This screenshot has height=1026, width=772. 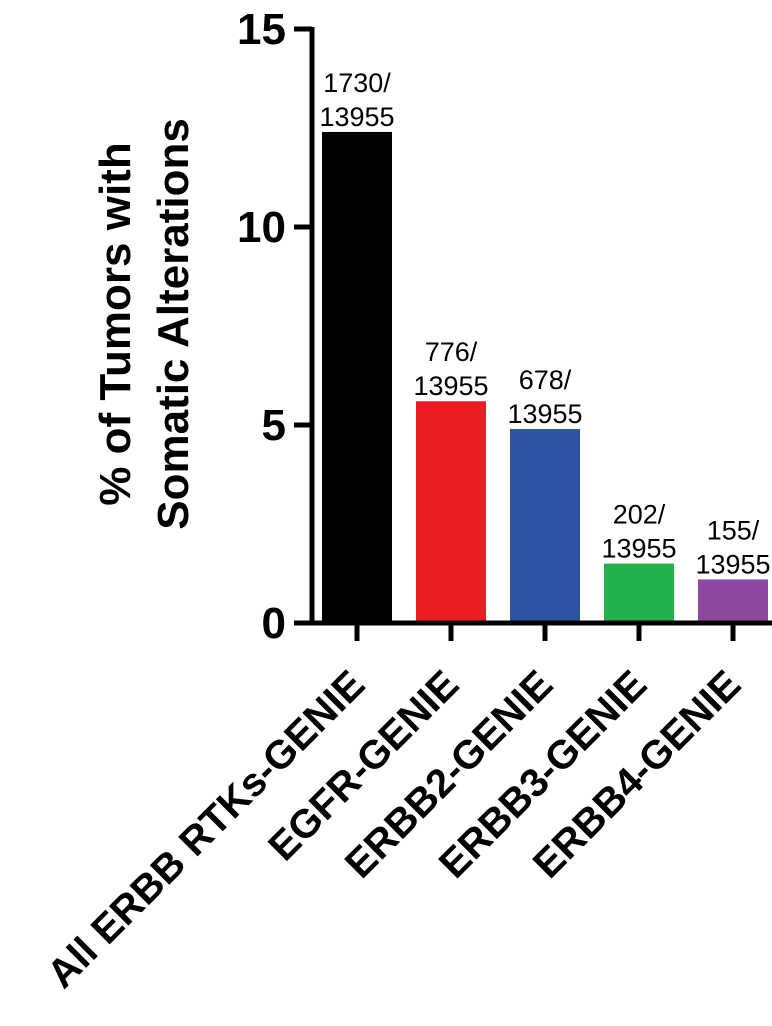 What do you see at coordinates (144, 324) in the screenshot?
I see `y-axis-title: % of Tumors with Somatic Alterations` at bounding box center [144, 324].